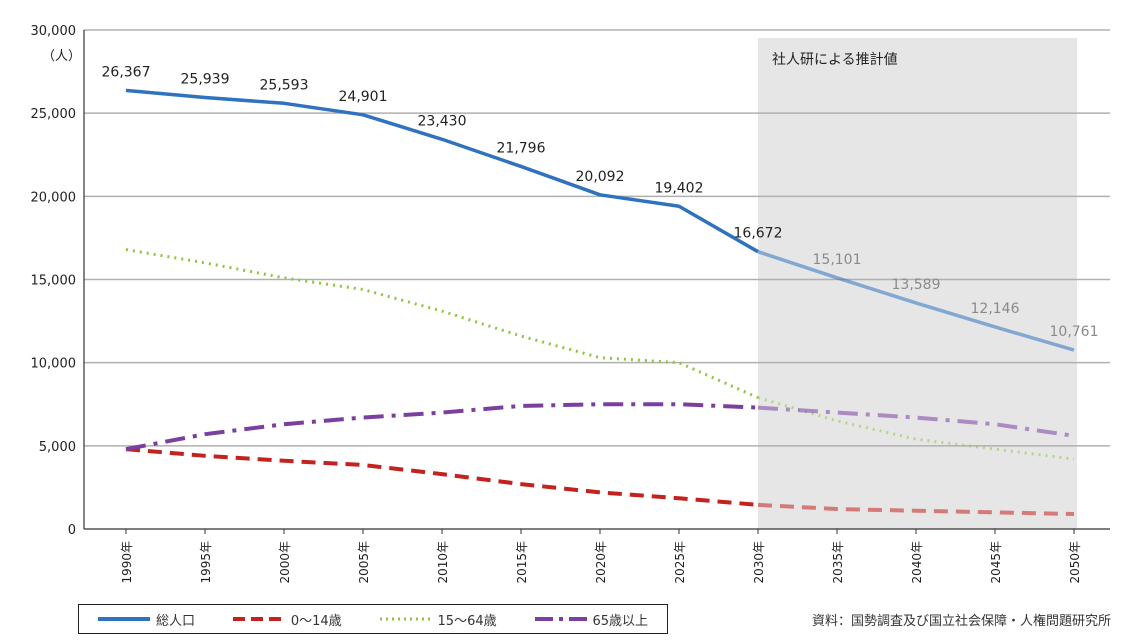 This screenshot has width=1127, height=644. I want to click on data-label: 12,146, so click(995, 309).